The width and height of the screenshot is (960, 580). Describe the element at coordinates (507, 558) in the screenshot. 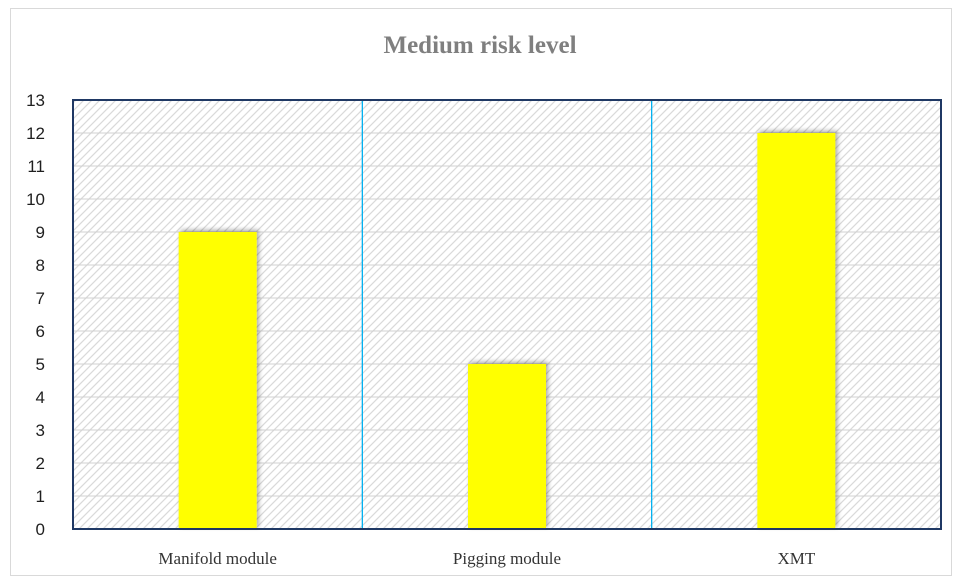

I see `x-tick-label: Pigging module` at that location.